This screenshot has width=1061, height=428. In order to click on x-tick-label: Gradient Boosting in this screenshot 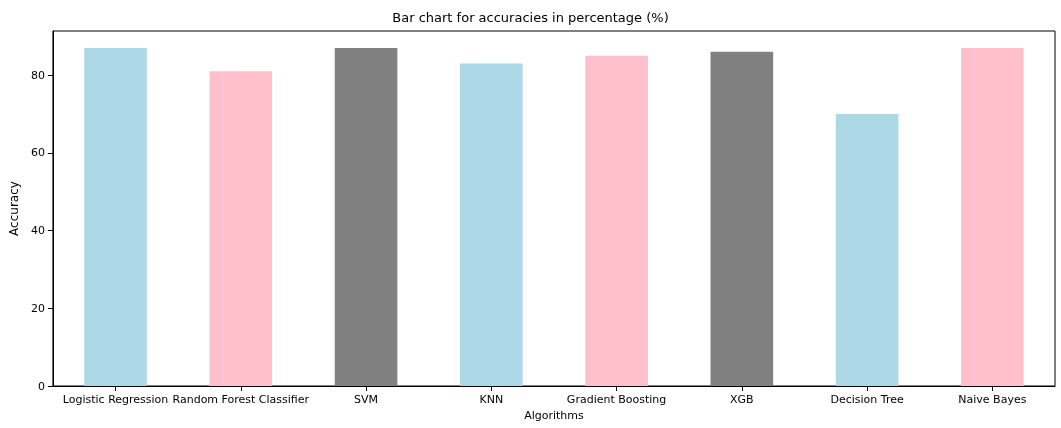, I will do `click(616, 399)`.